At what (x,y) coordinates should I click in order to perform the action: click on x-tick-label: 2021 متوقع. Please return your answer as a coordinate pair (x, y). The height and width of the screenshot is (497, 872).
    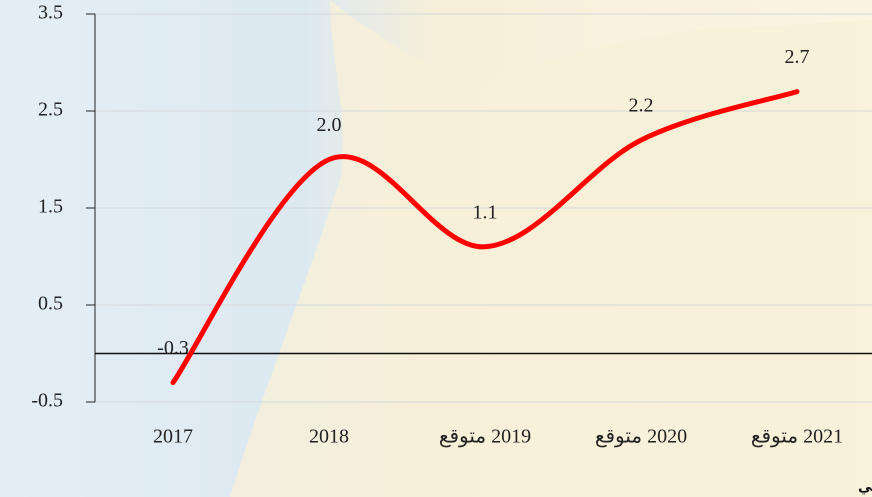
    Looking at the image, I should click on (797, 437).